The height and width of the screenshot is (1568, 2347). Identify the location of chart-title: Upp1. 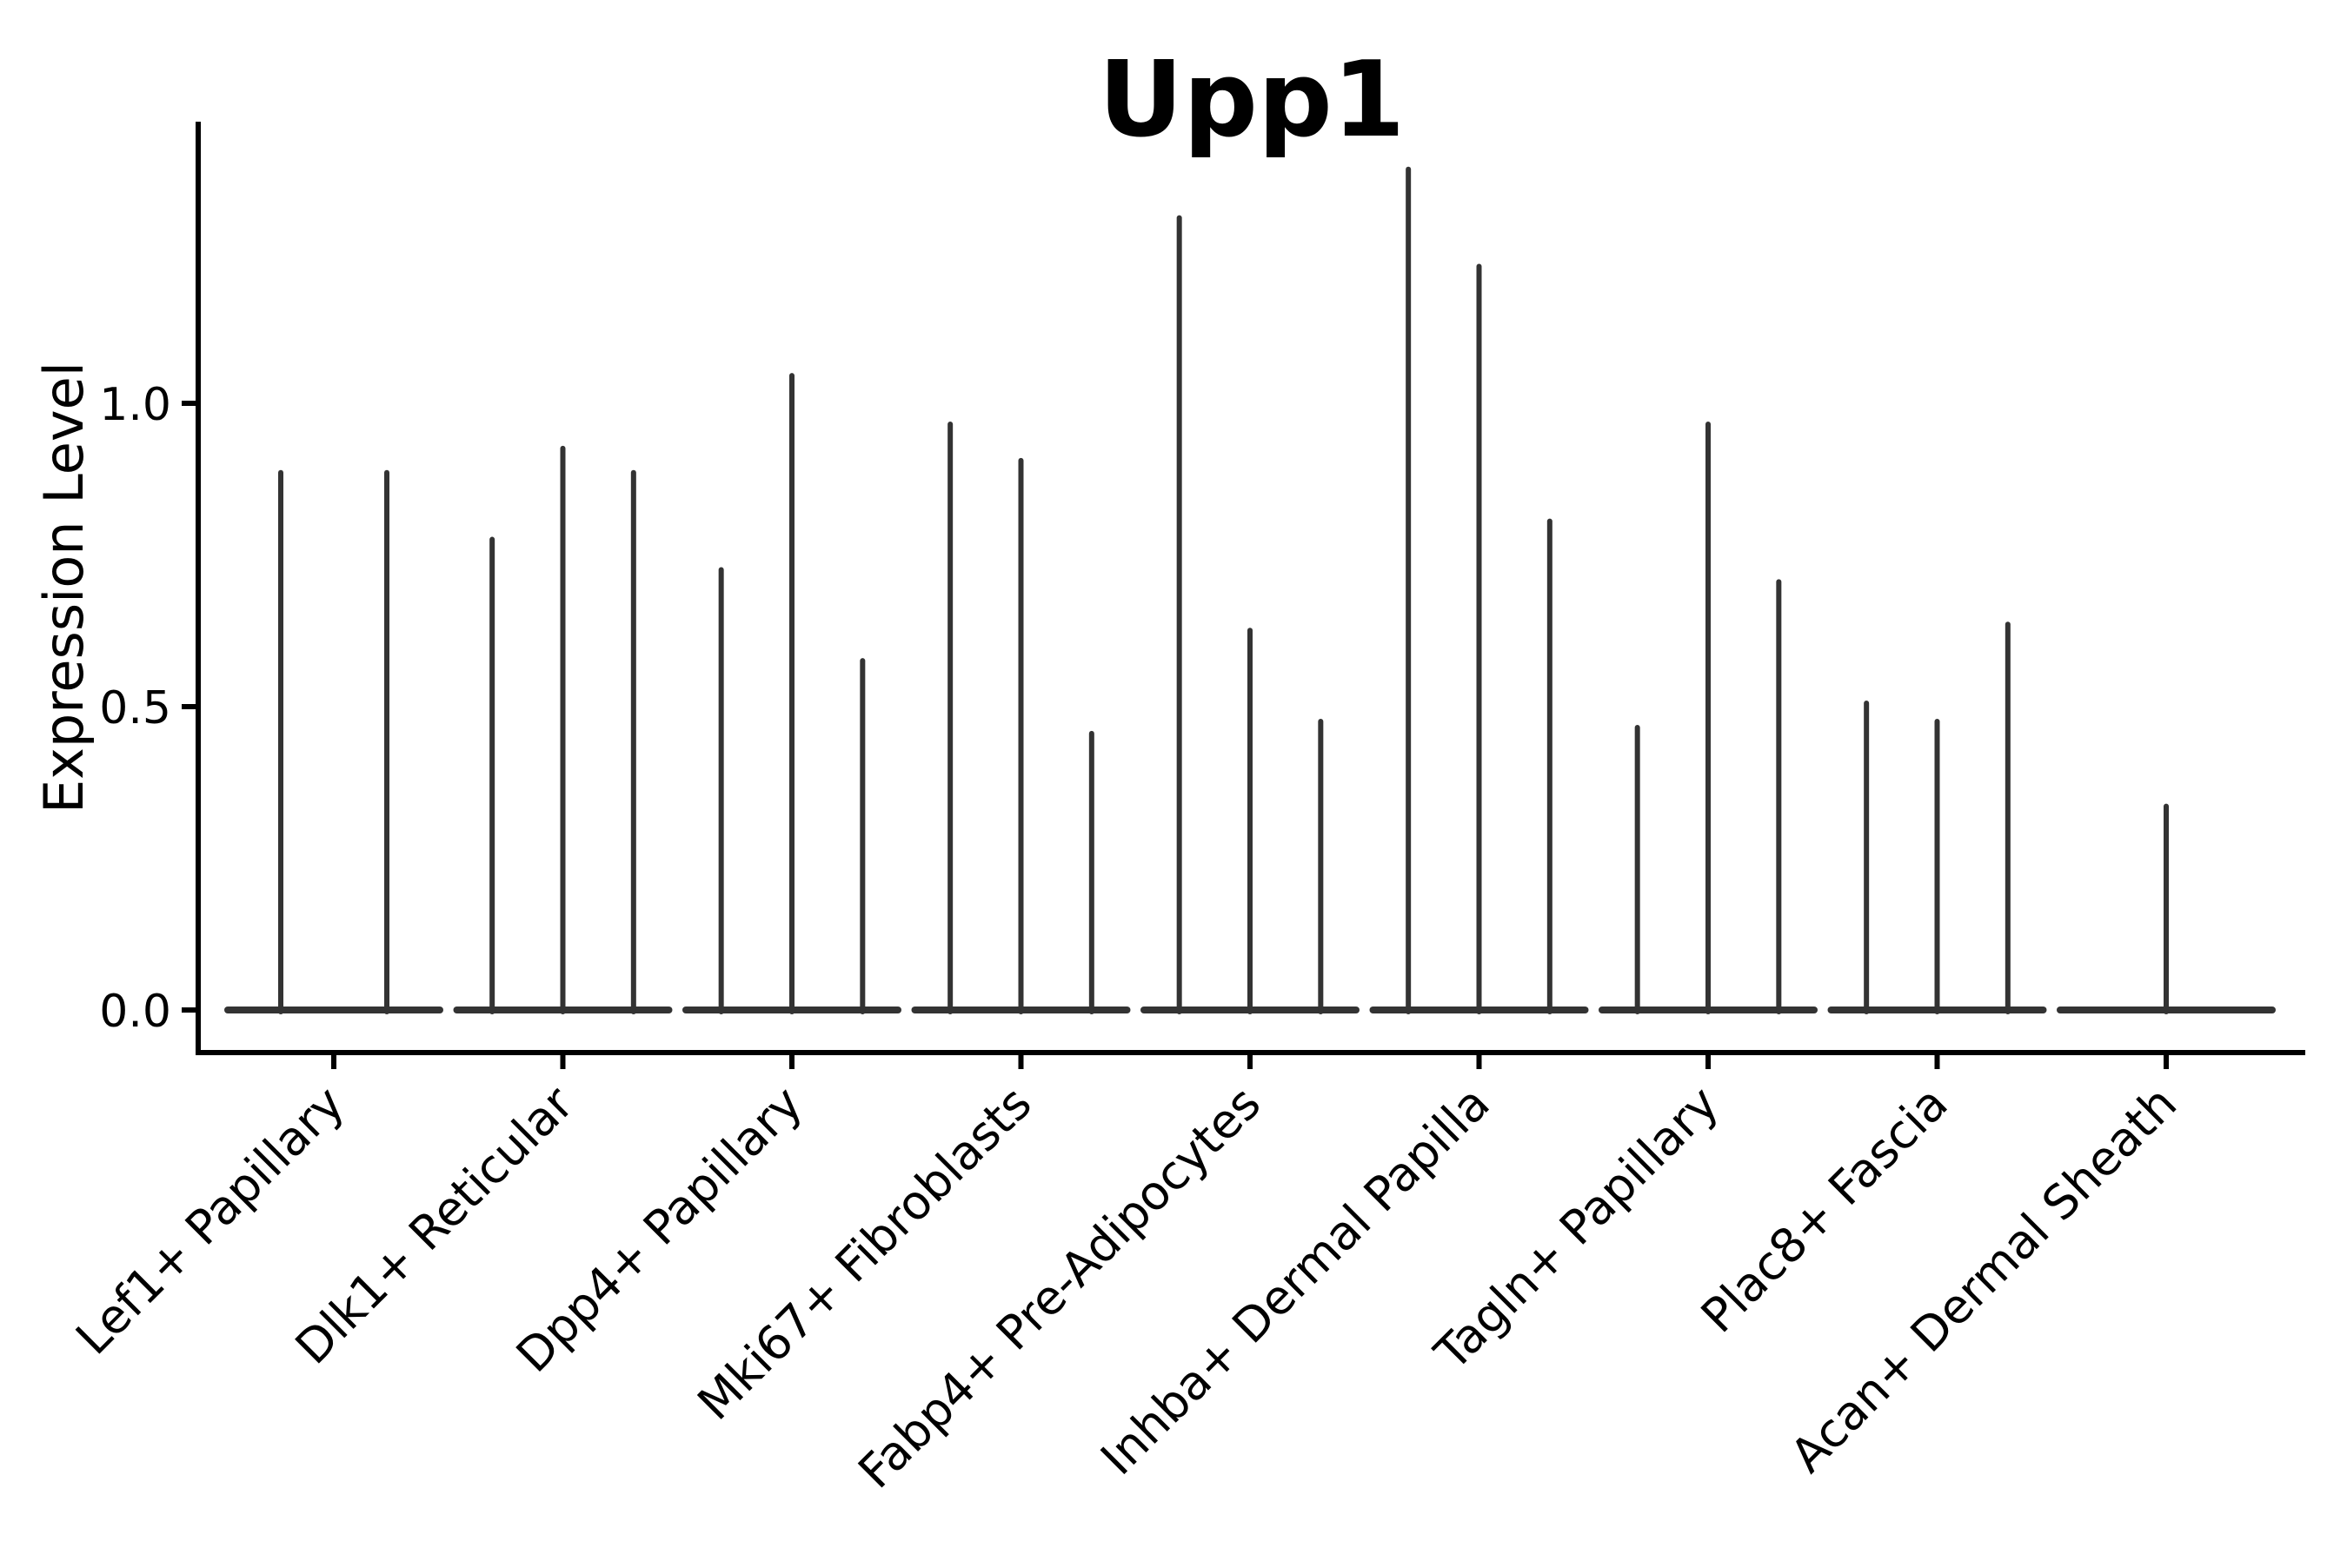
(1252, 100).